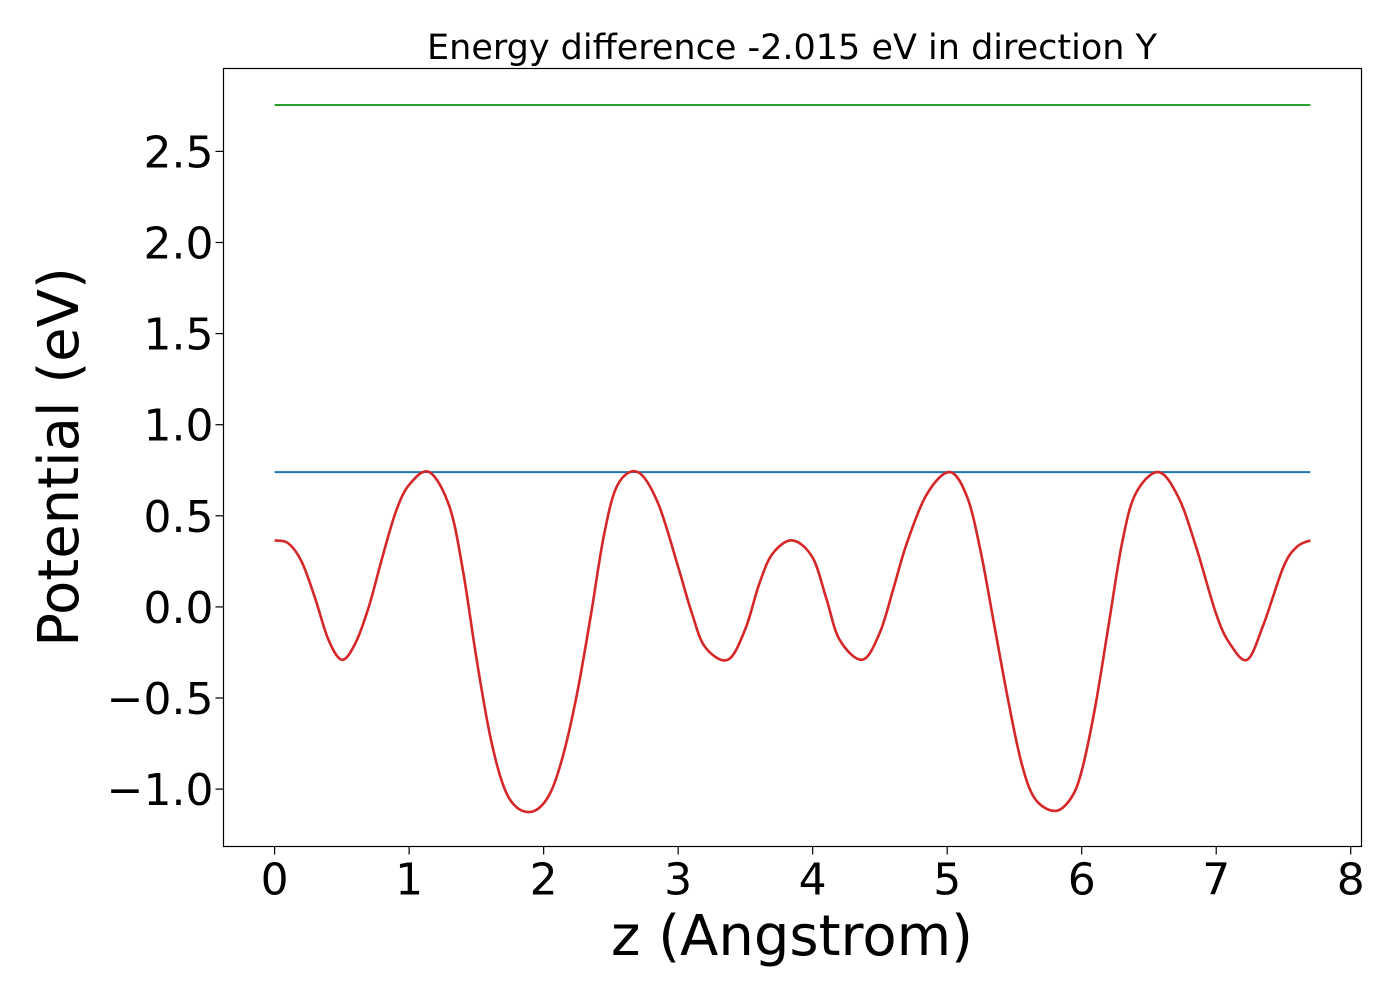  I want to click on y-tick-label: −0.5, so click(160, 699).